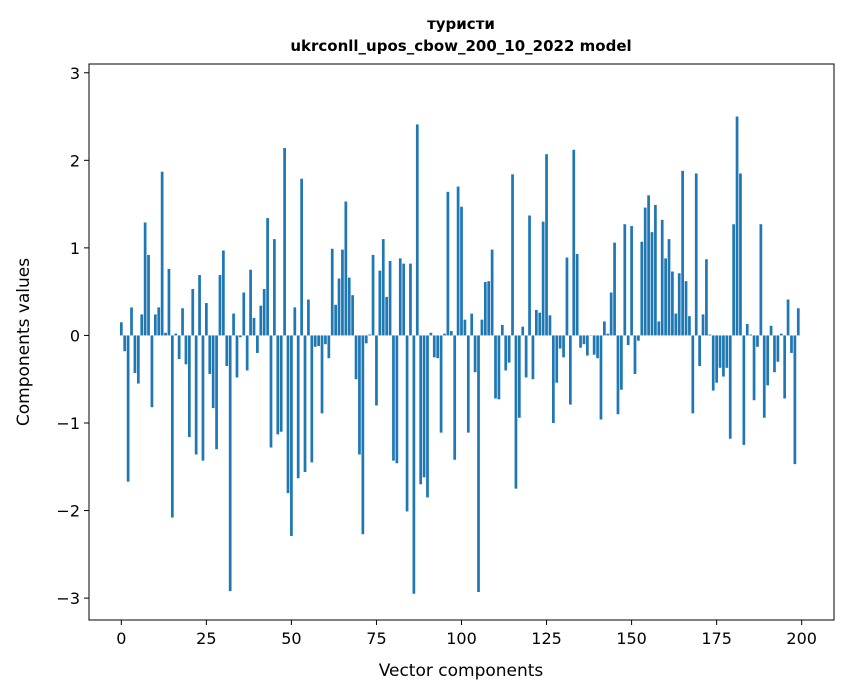 The width and height of the screenshot is (847, 696). Describe the element at coordinates (291, 638) in the screenshot. I see `x-tick-label: 50` at that location.